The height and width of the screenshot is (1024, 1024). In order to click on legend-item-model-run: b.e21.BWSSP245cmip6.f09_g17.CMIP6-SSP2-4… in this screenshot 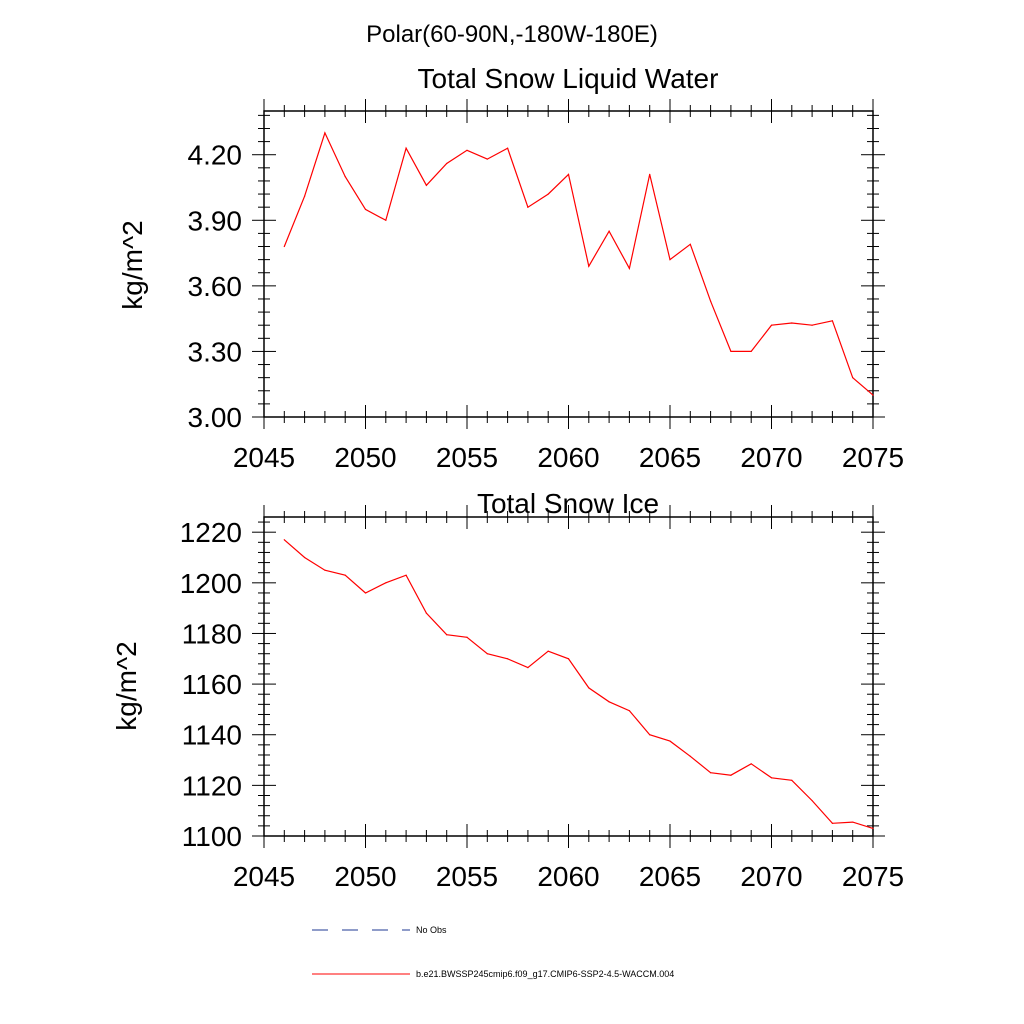, I will do `click(493, 974)`.